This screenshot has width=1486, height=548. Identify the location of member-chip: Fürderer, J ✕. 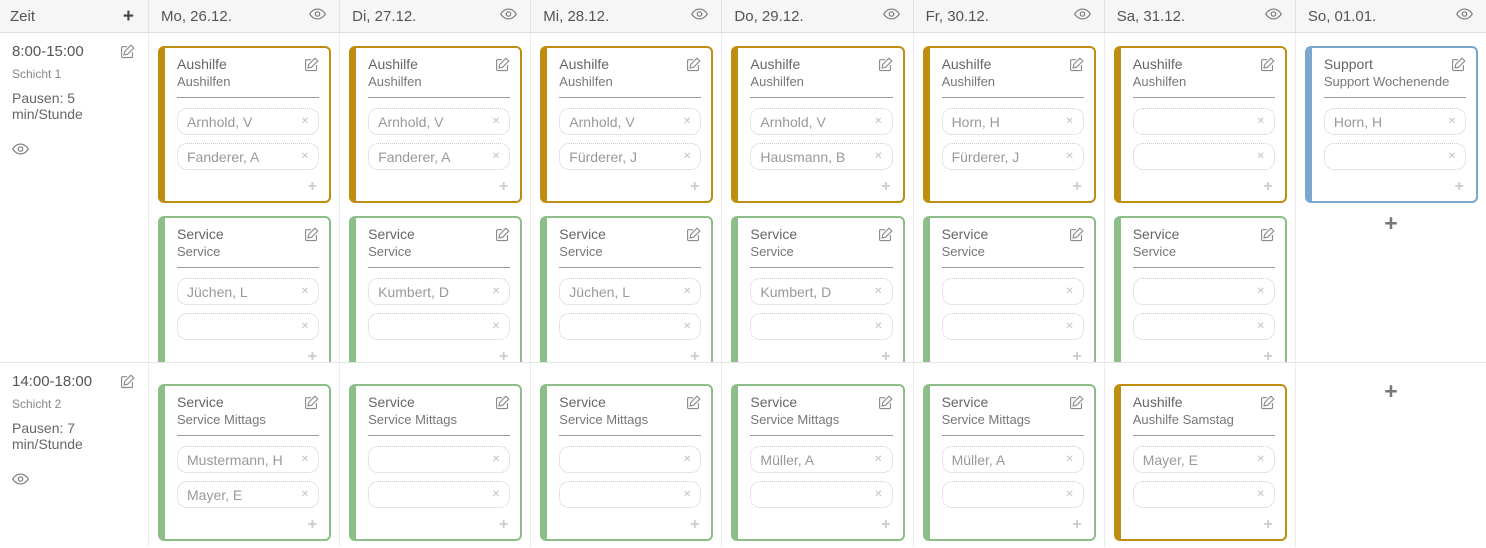
(630, 156).